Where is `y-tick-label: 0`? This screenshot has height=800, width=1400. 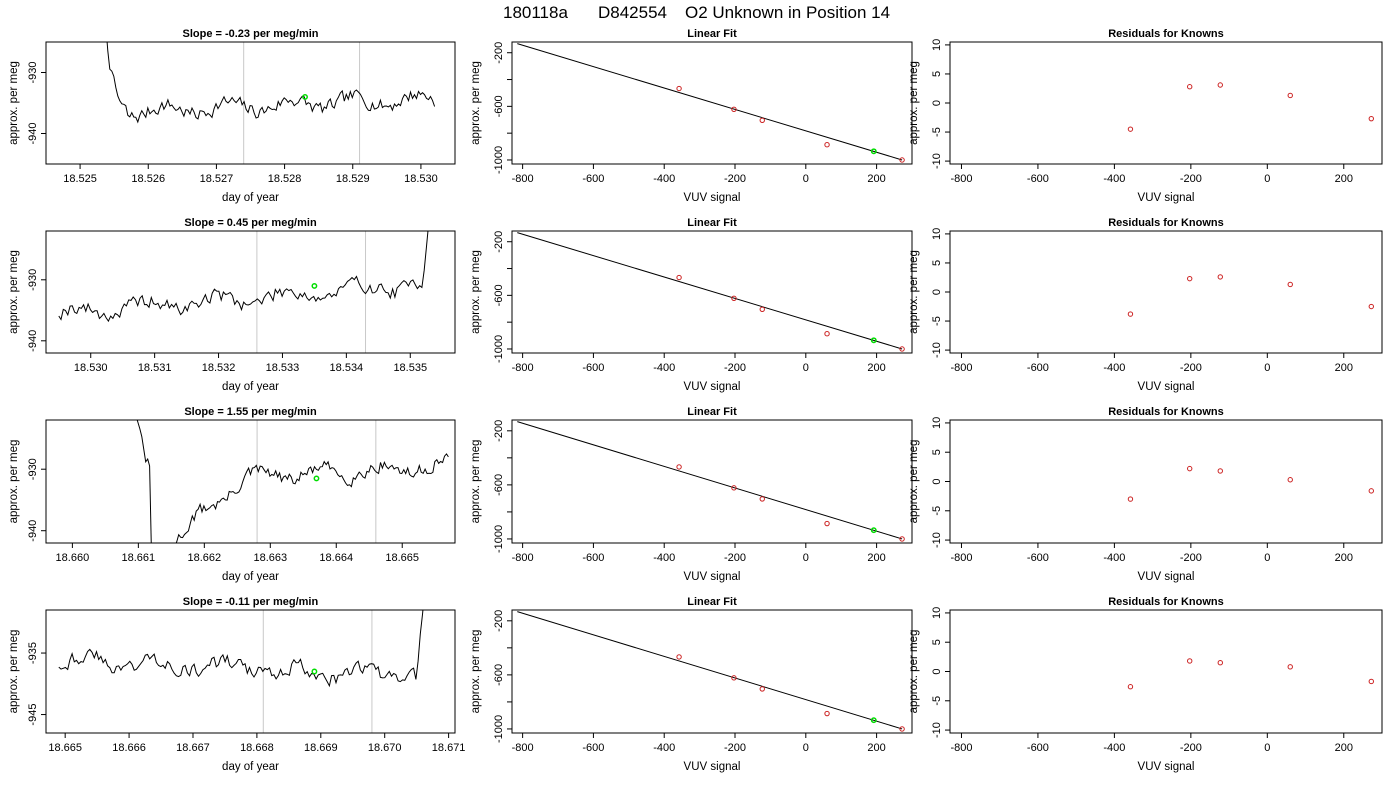
y-tick-label: 0 is located at coordinates (937, 103).